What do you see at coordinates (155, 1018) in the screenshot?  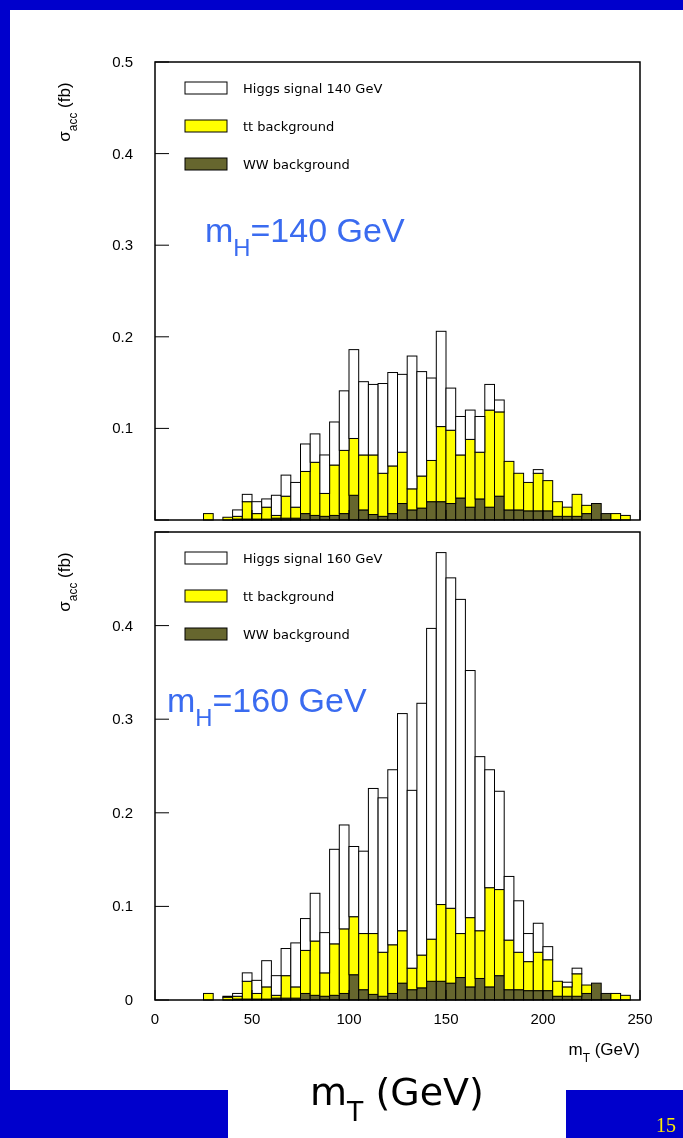 I see `x-tick-label: 0` at bounding box center [155, 1018].